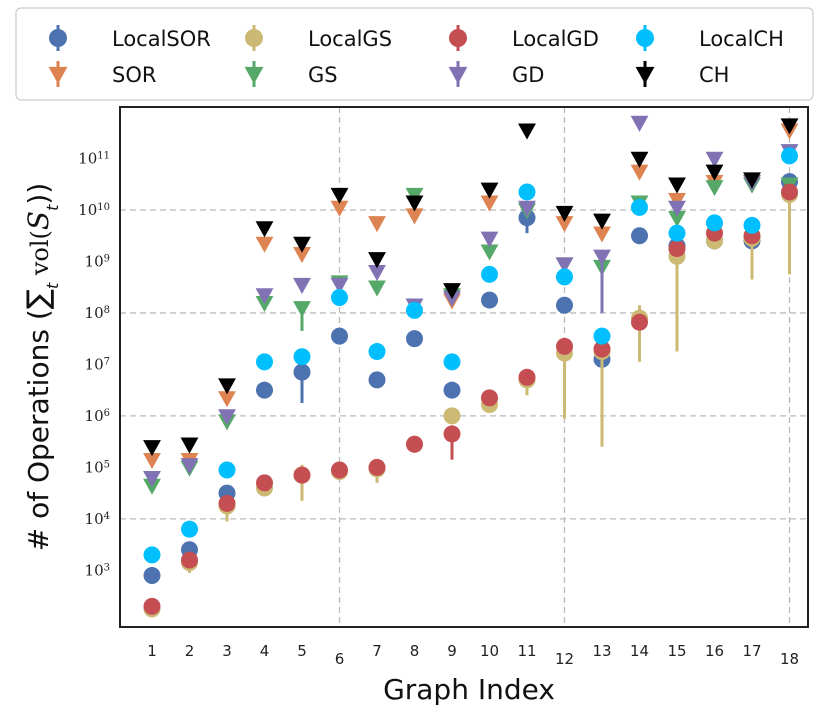 The width and height of the screenshot is (831, 721). I want to click on x-tick-label: 16, so click(714, 651).